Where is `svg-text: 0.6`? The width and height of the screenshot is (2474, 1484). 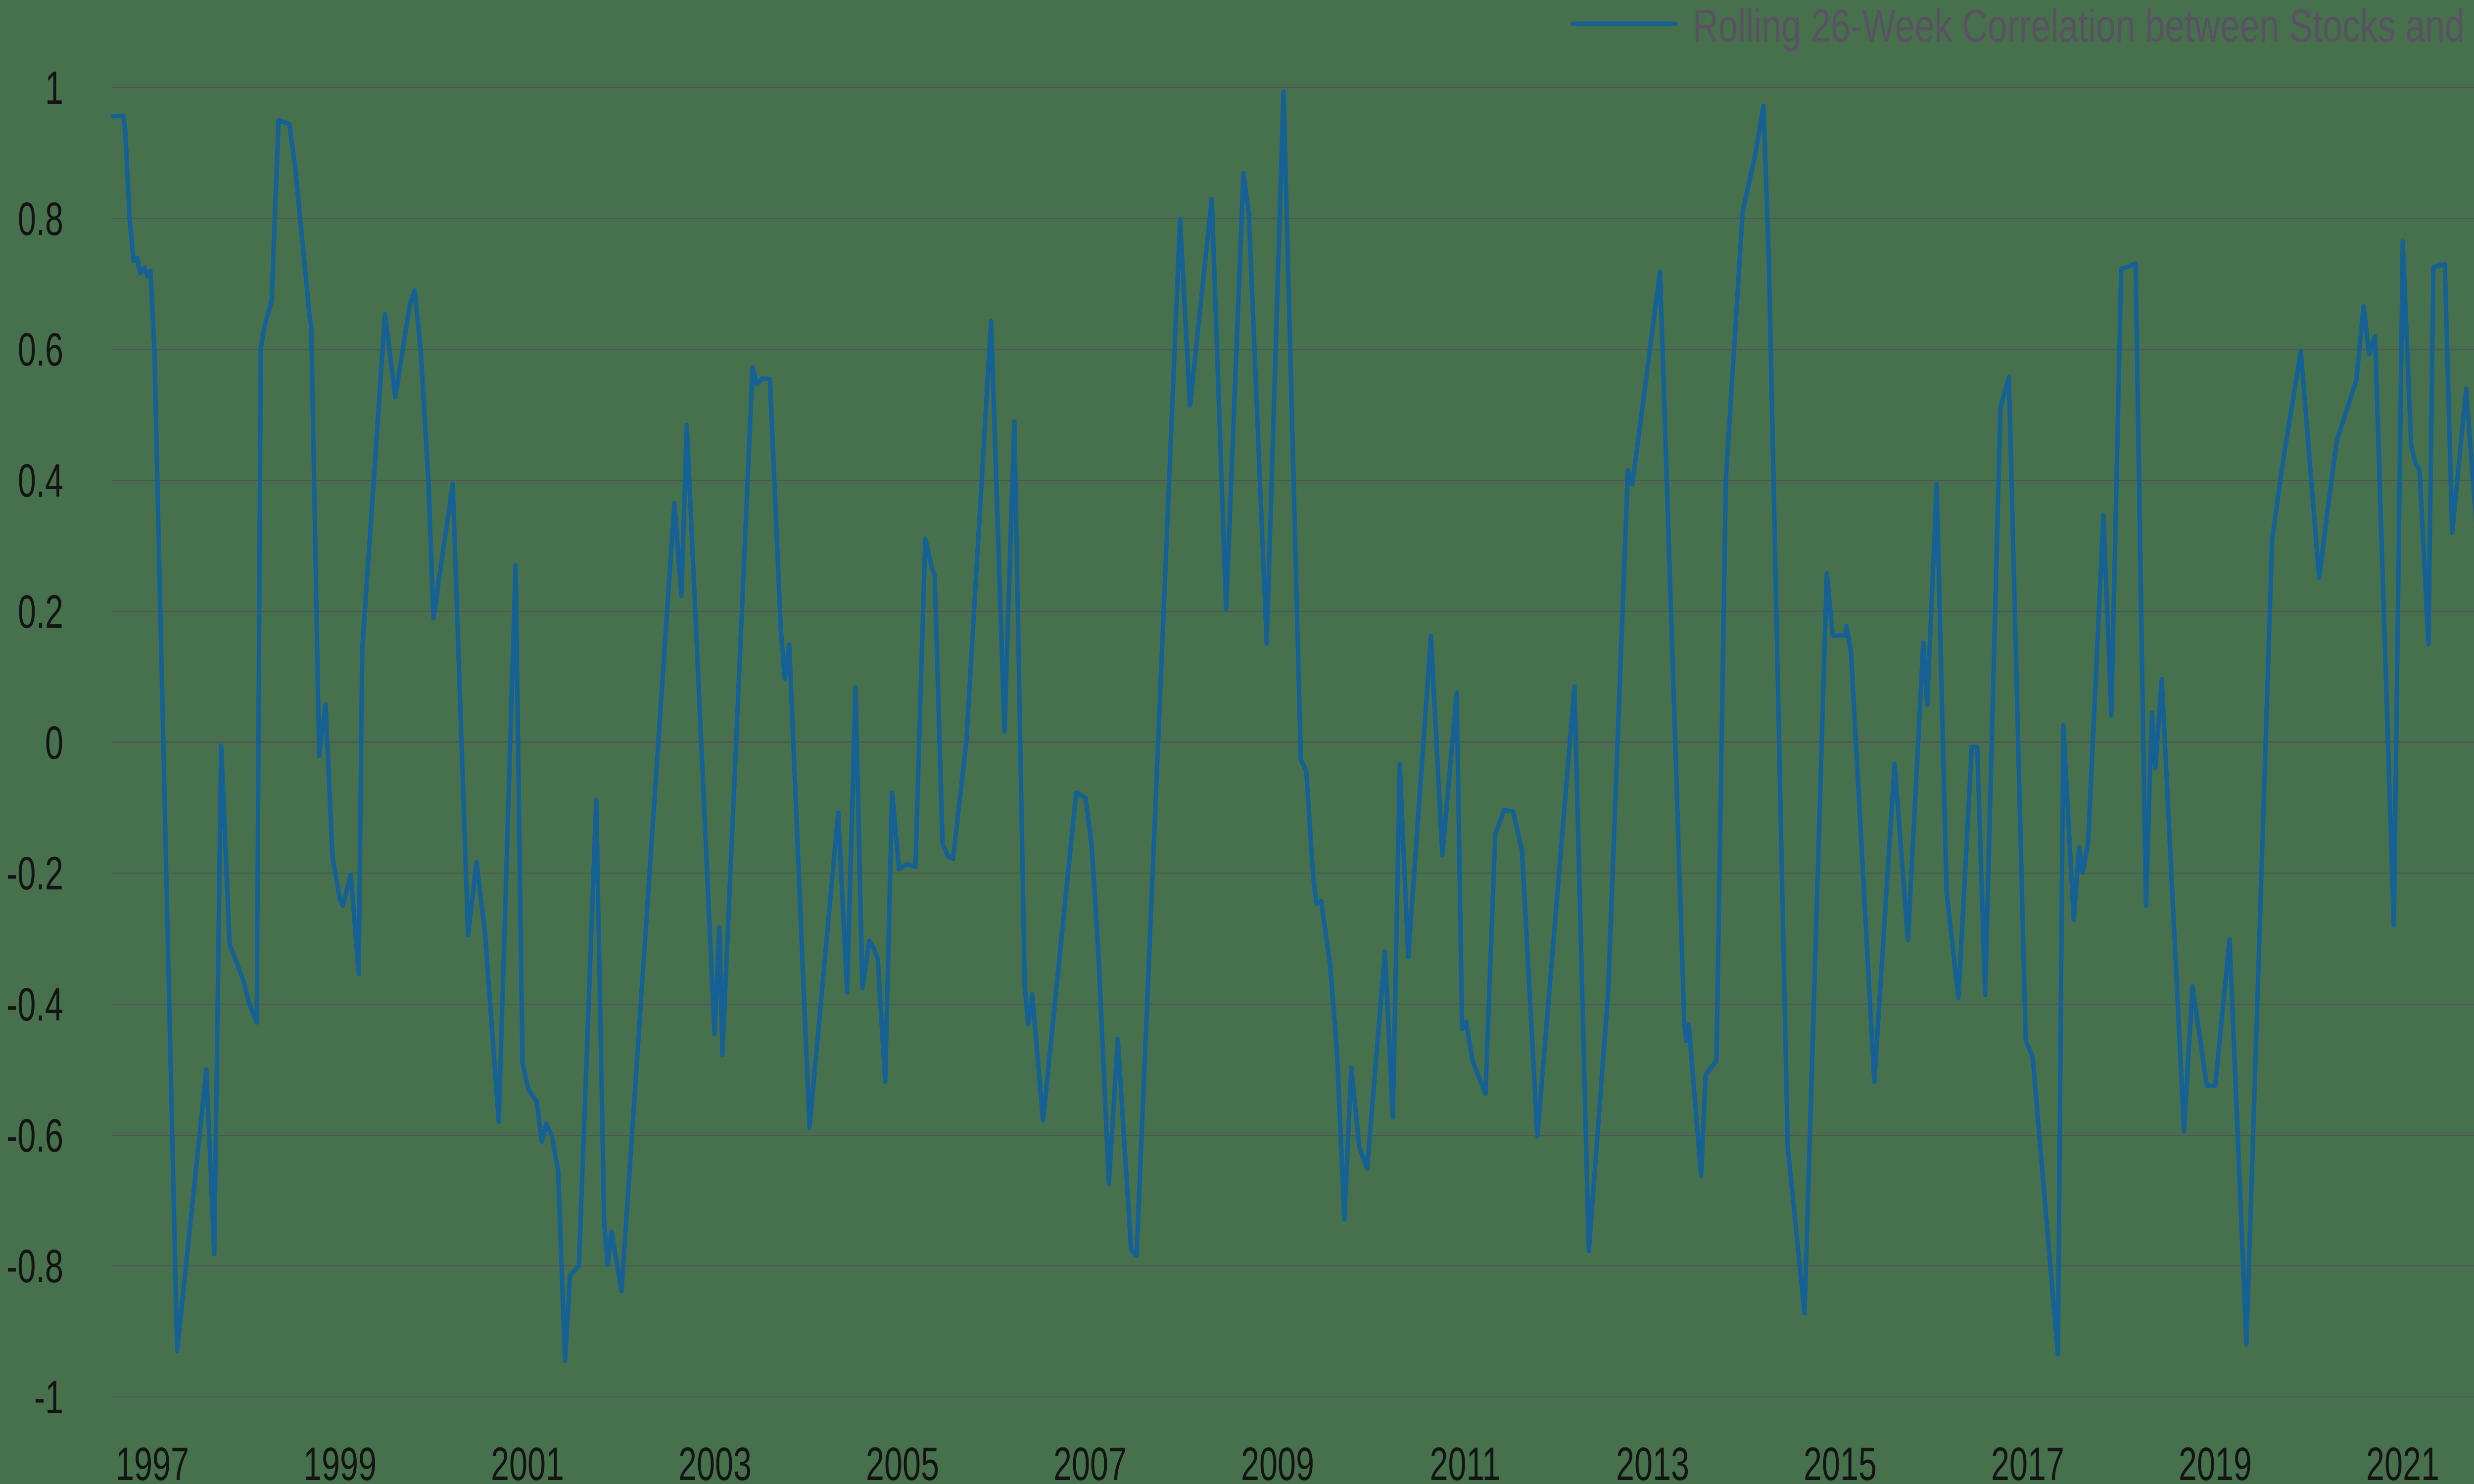 svg-text: 0.6 is located at coordinates (40, 350).